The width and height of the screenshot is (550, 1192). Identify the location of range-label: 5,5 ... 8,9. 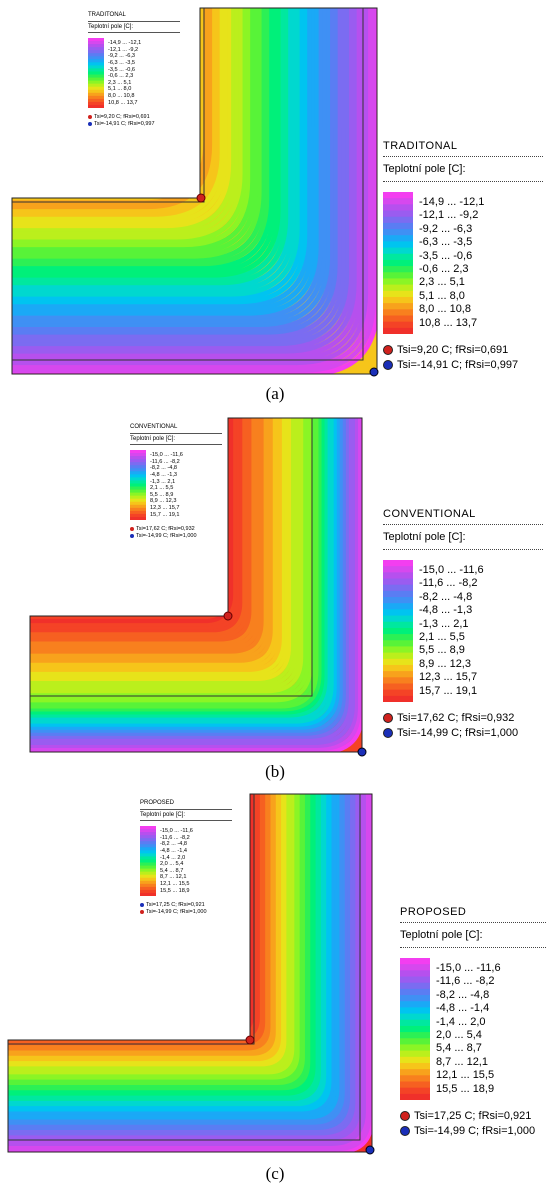
(442, 650).